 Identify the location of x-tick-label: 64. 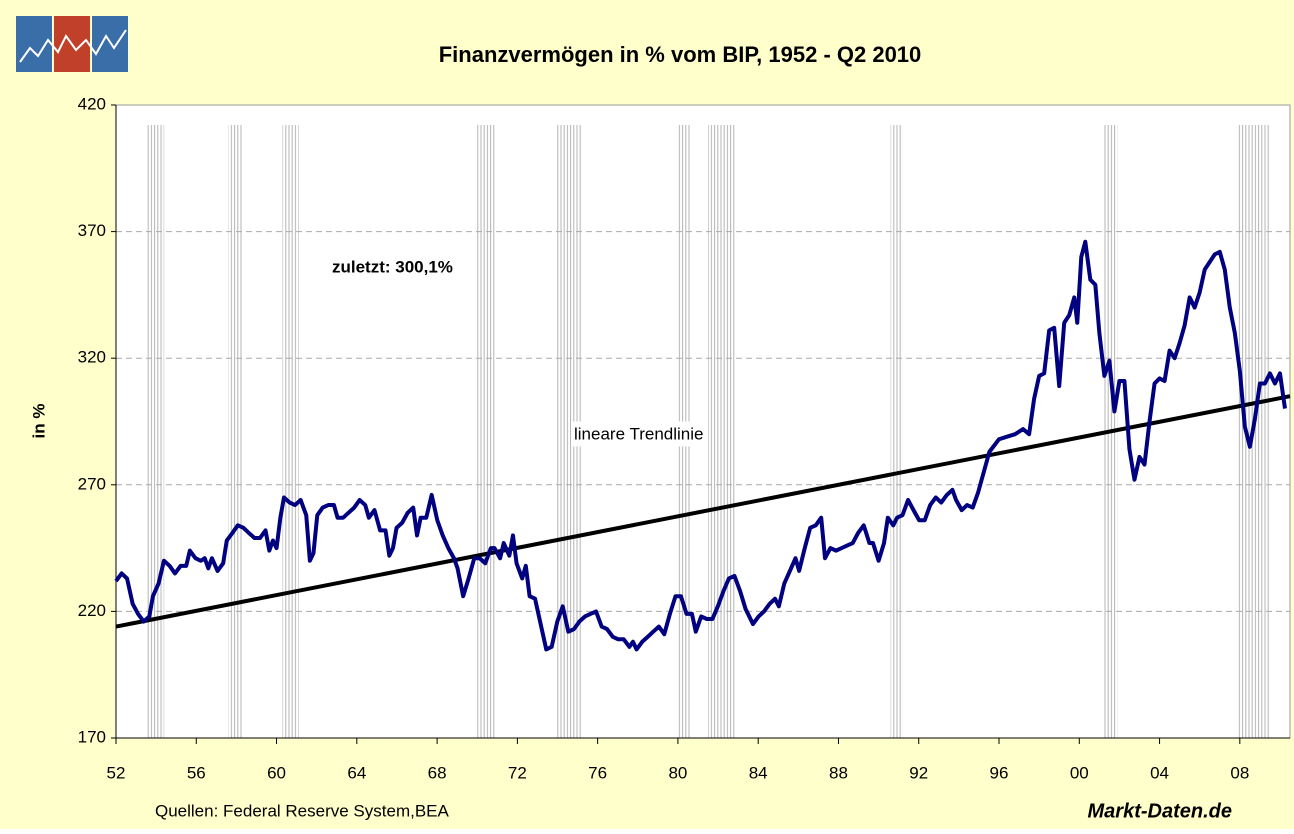
(356, 772).